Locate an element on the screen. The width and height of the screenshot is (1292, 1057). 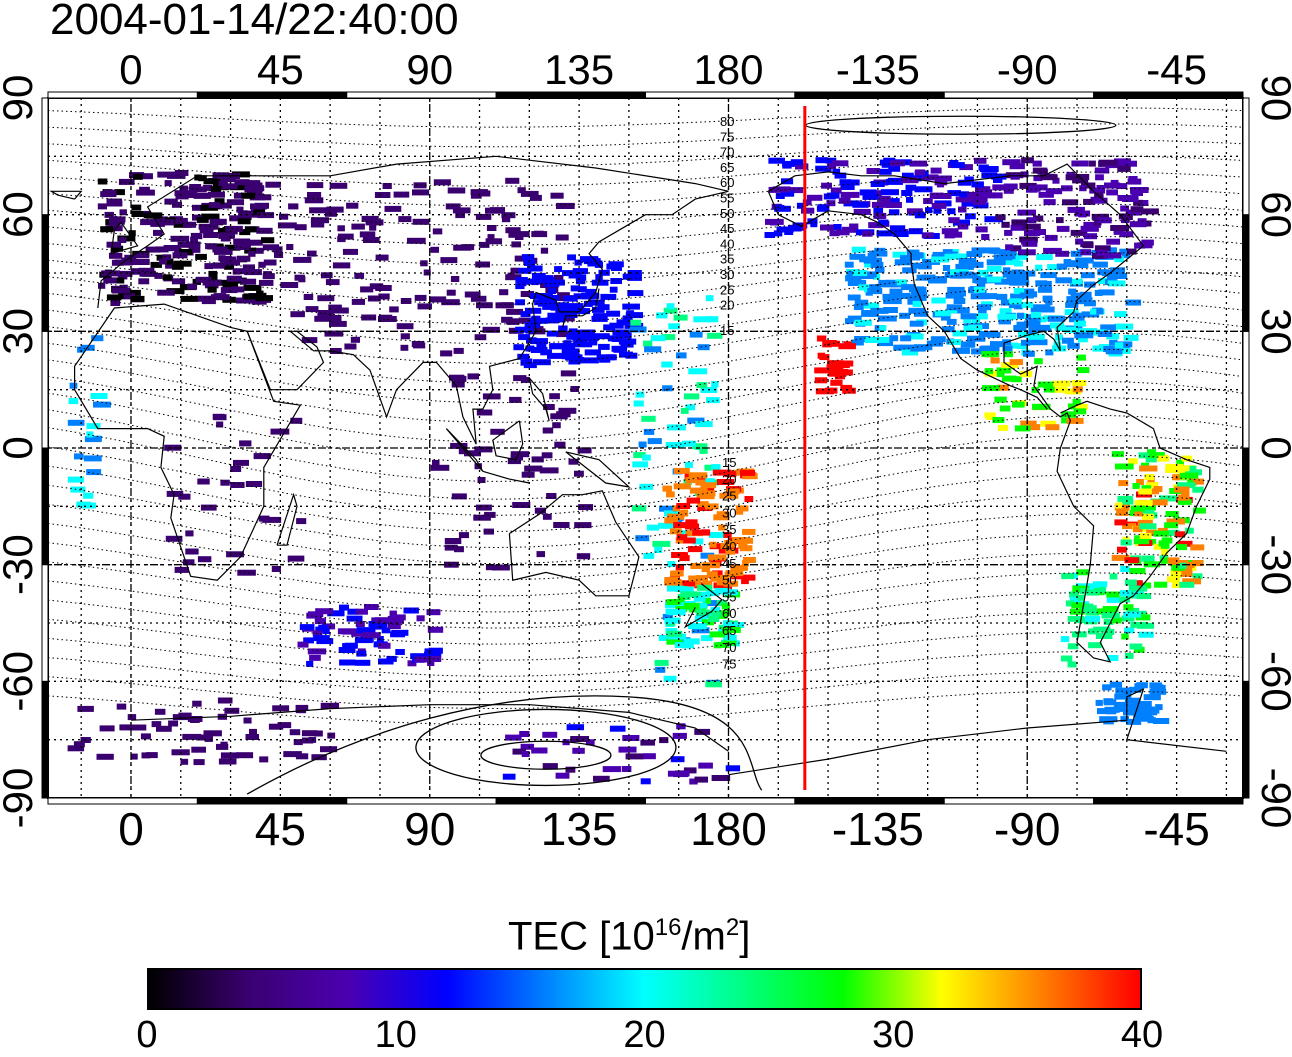
contour-label: 60 is located at coordinates (727, 182).